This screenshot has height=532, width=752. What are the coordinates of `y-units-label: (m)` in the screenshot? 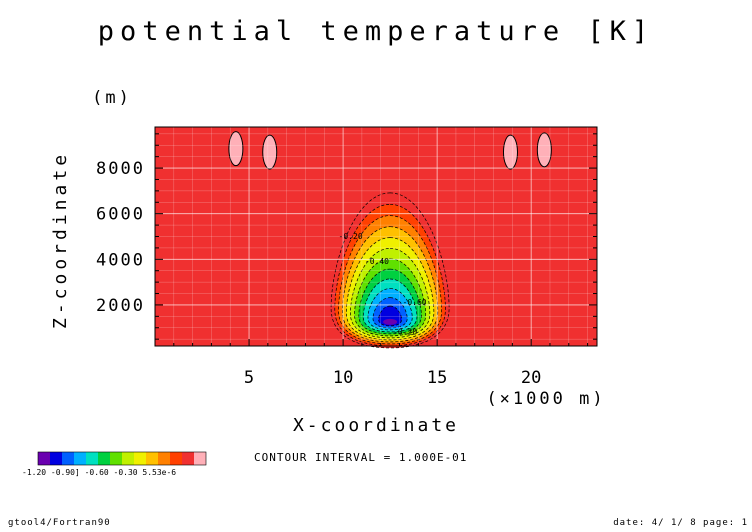 It's located at (112, 98).